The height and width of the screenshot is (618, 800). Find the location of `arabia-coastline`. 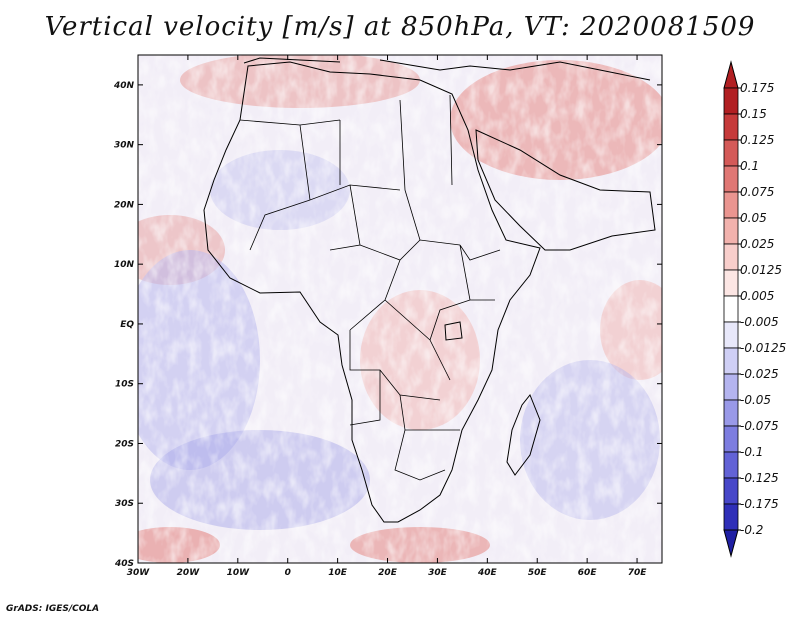

arabia-coastline is located at coordinates (565, 190).